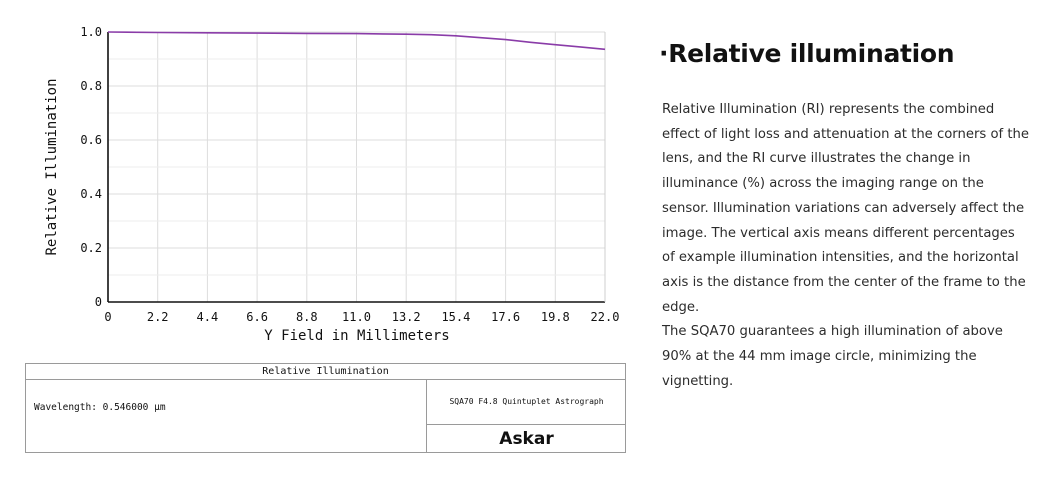  I want to click on y-tick-label: 0, so click(98, 302).